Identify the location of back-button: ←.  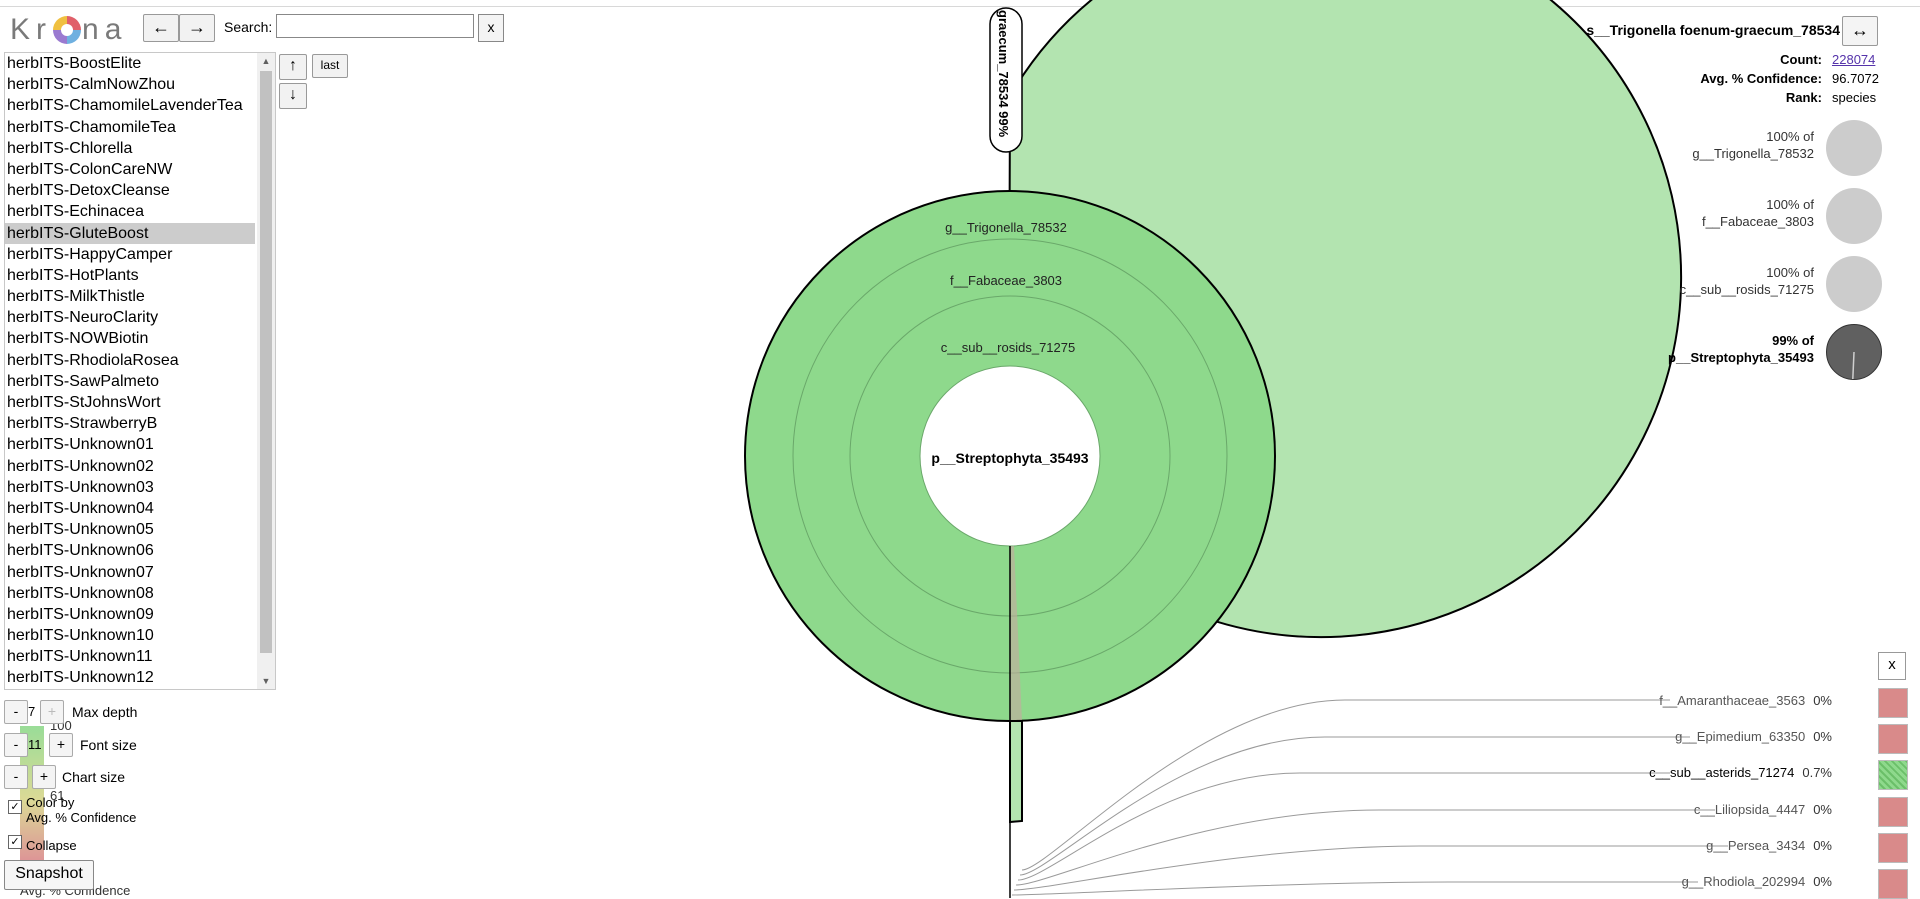
(161, 28).